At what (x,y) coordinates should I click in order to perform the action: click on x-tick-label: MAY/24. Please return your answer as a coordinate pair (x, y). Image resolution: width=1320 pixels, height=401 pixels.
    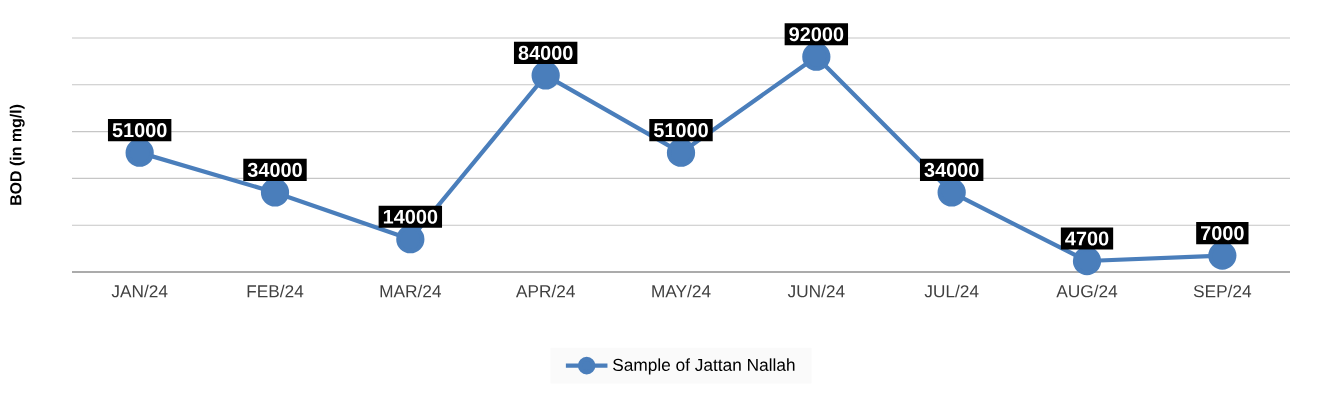
    Looking at the image, I should click on (681, 291).